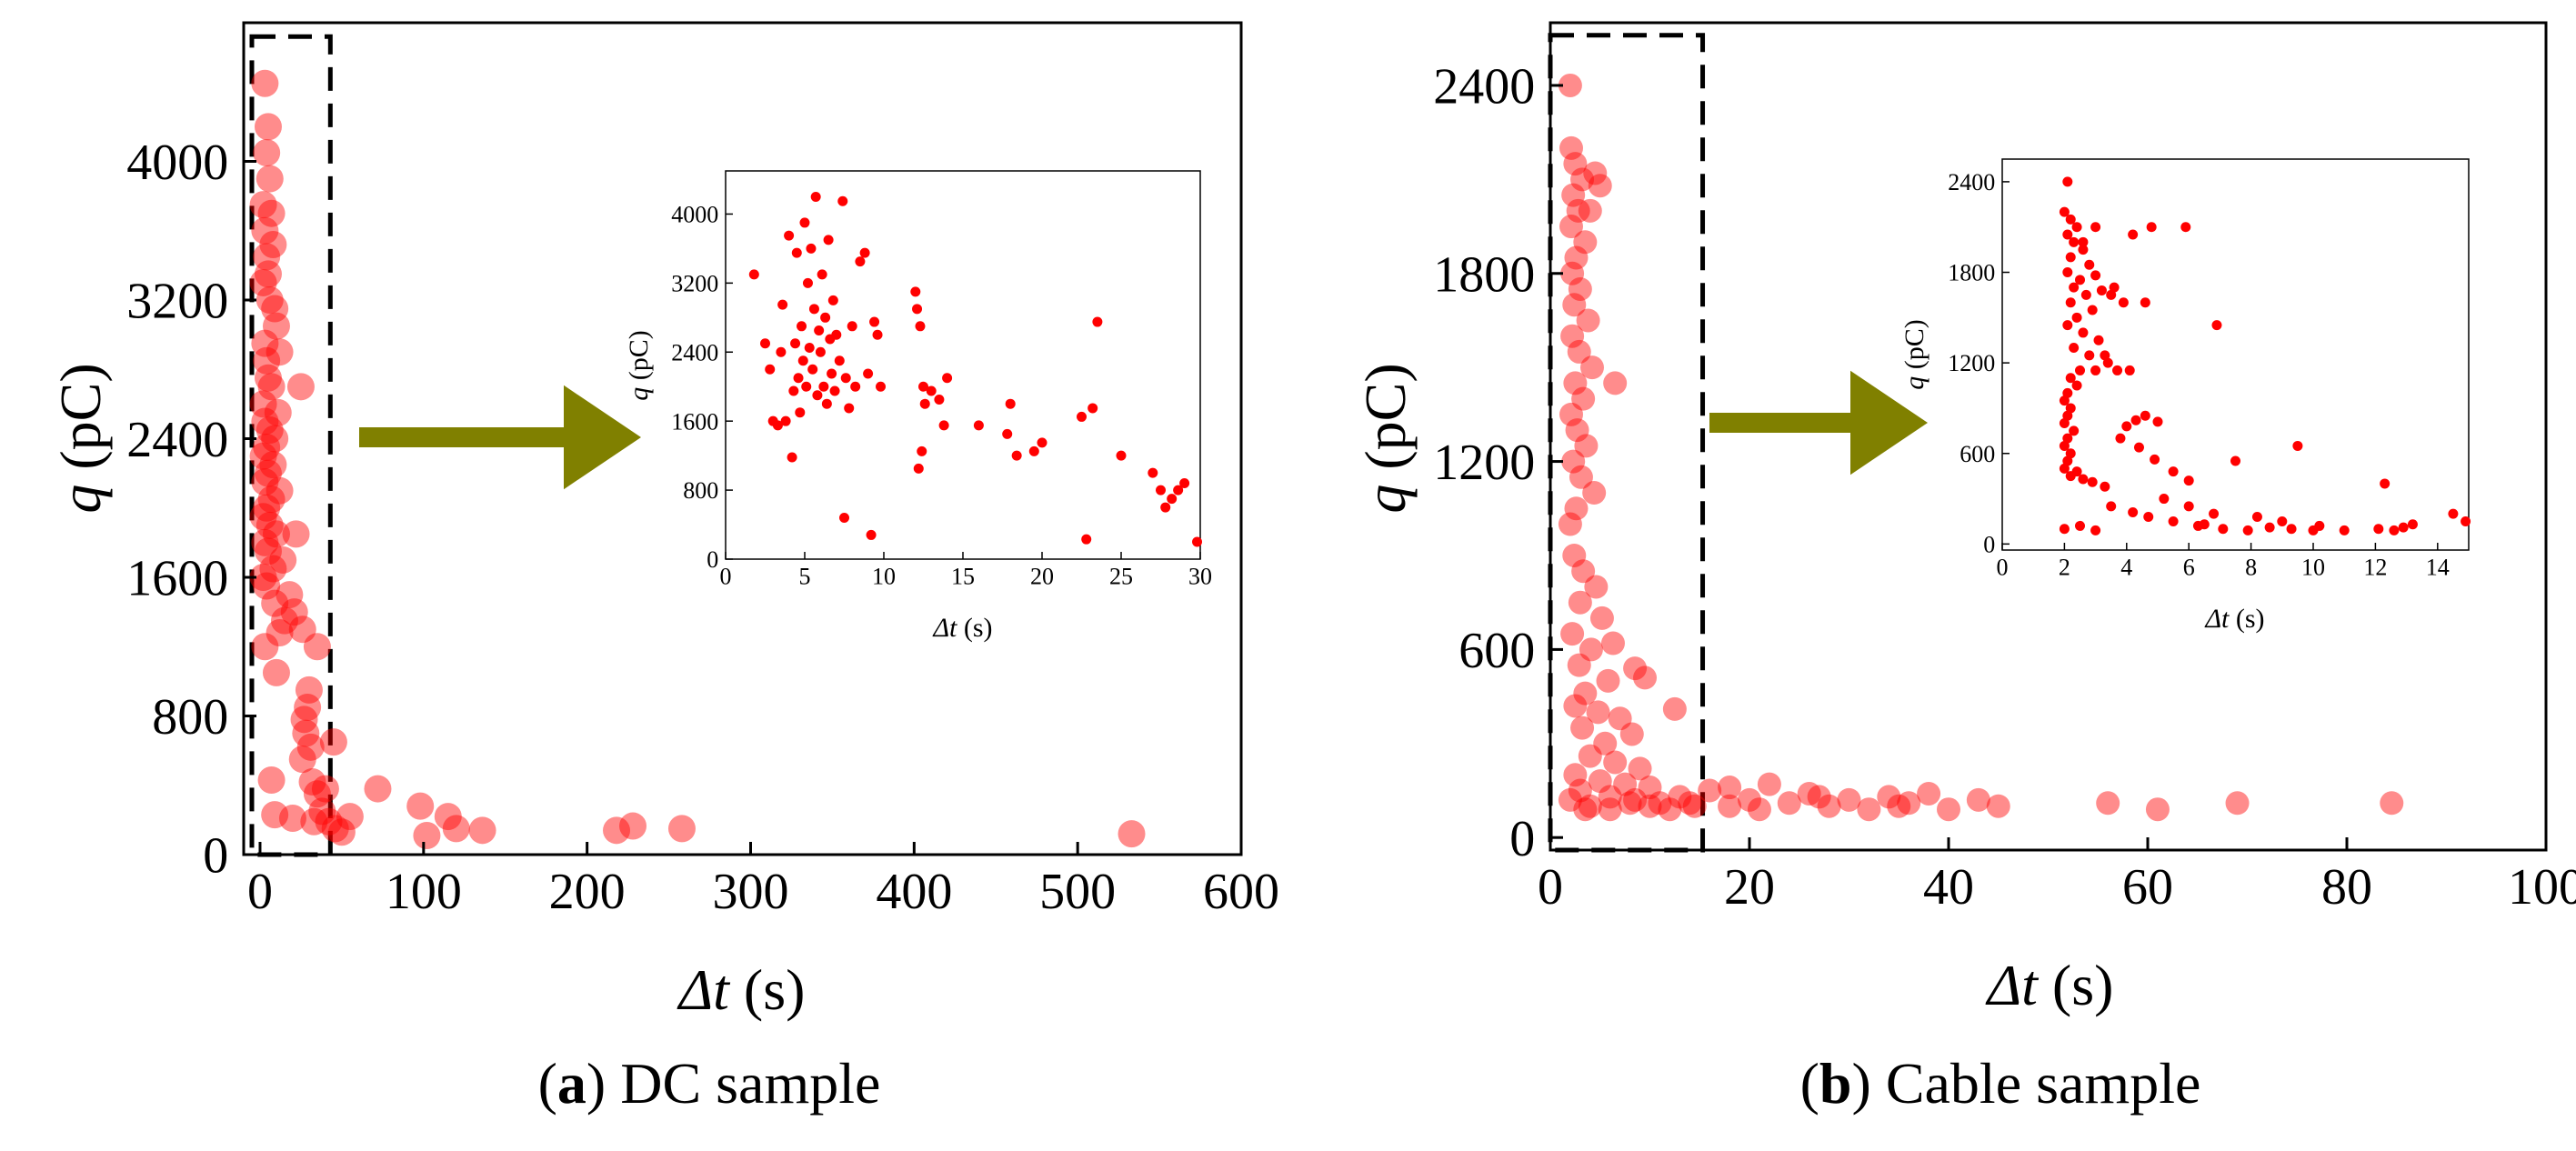  I want to click on y-axis-ticks: 0 600 1200 1800 2400, so click(1498, 463).